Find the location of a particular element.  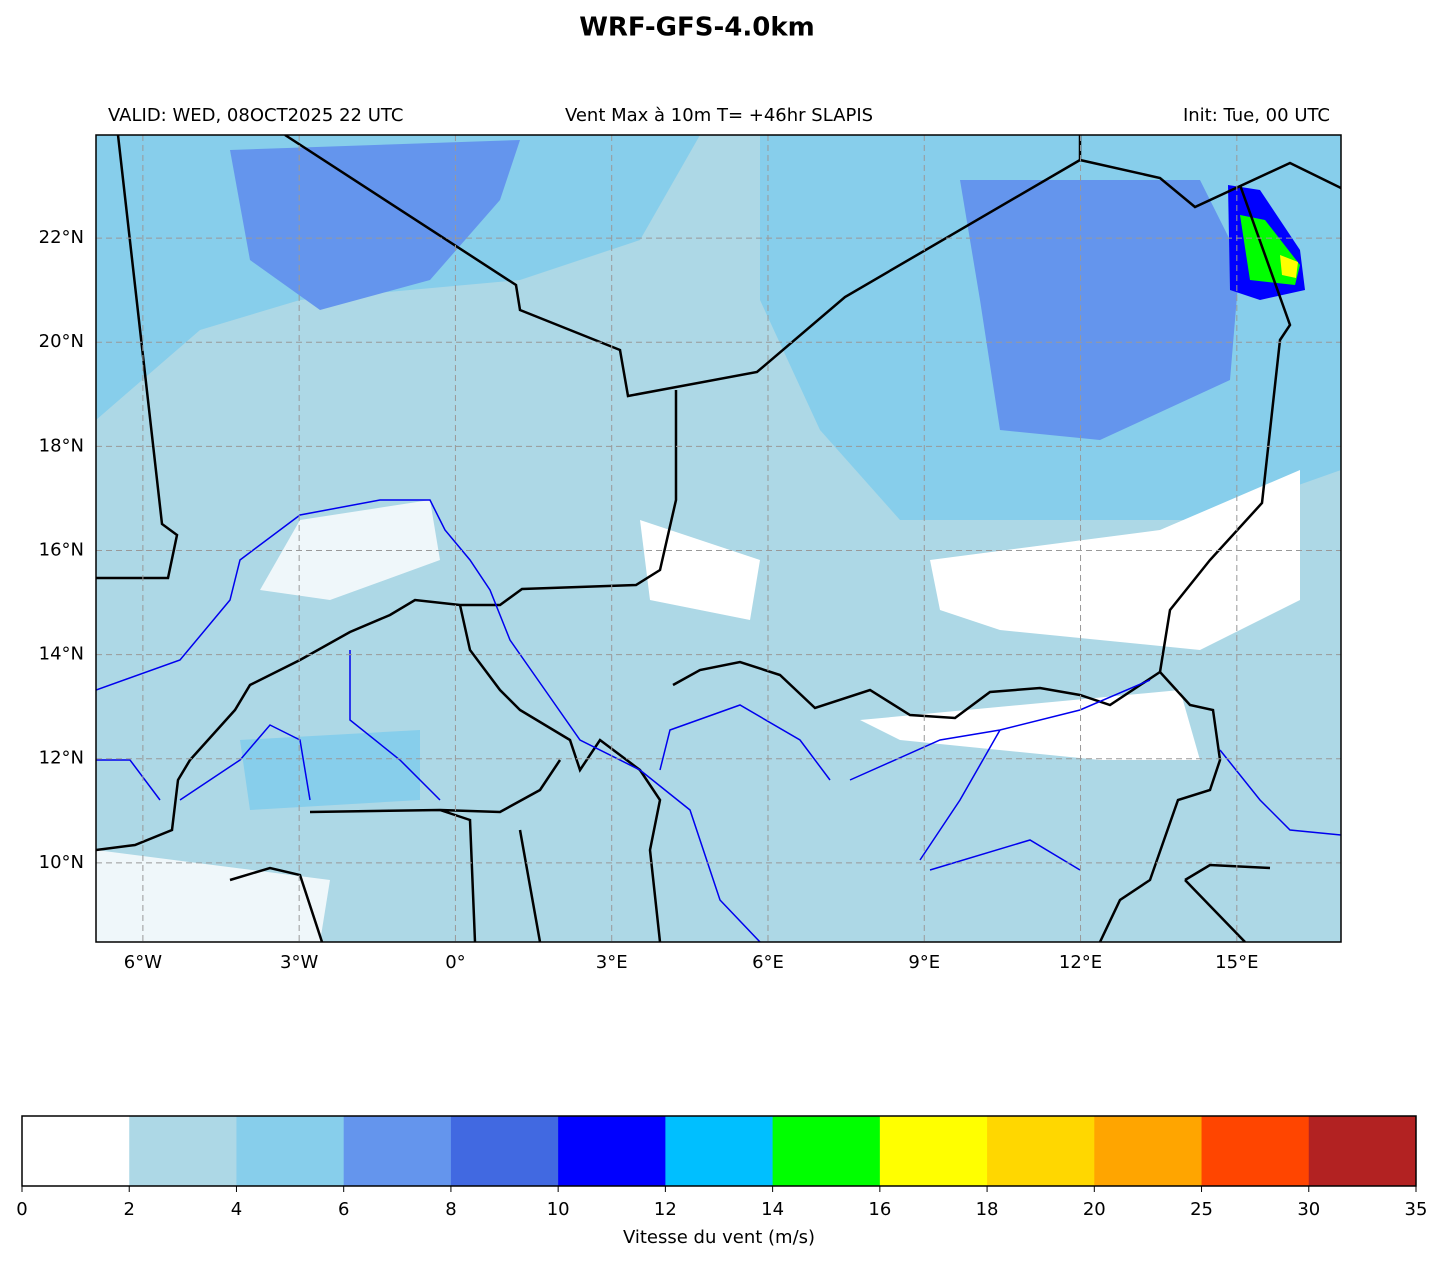

y-tick-label: 16°N is located at coordinates (61, 549).